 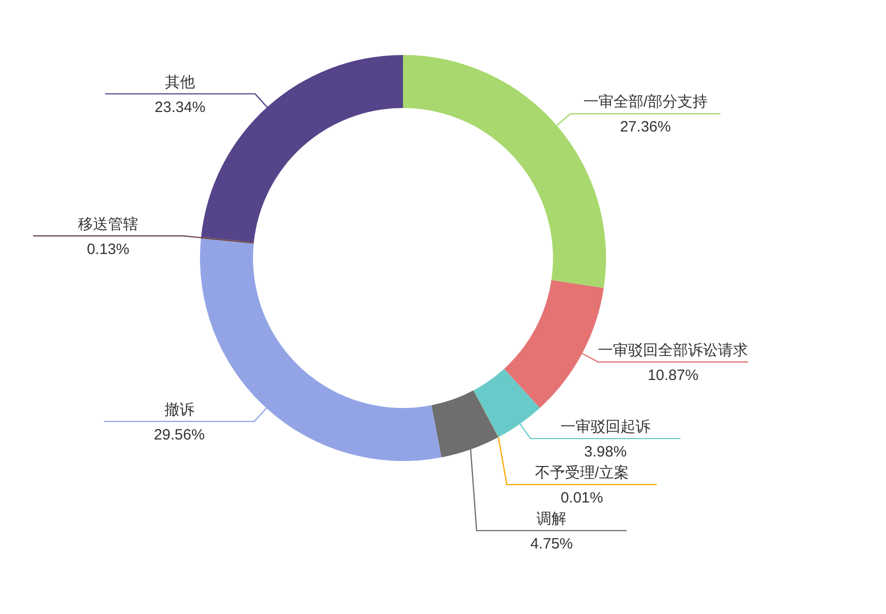 I want to click on data-label: 27.36%, so click(x=645, y=127).